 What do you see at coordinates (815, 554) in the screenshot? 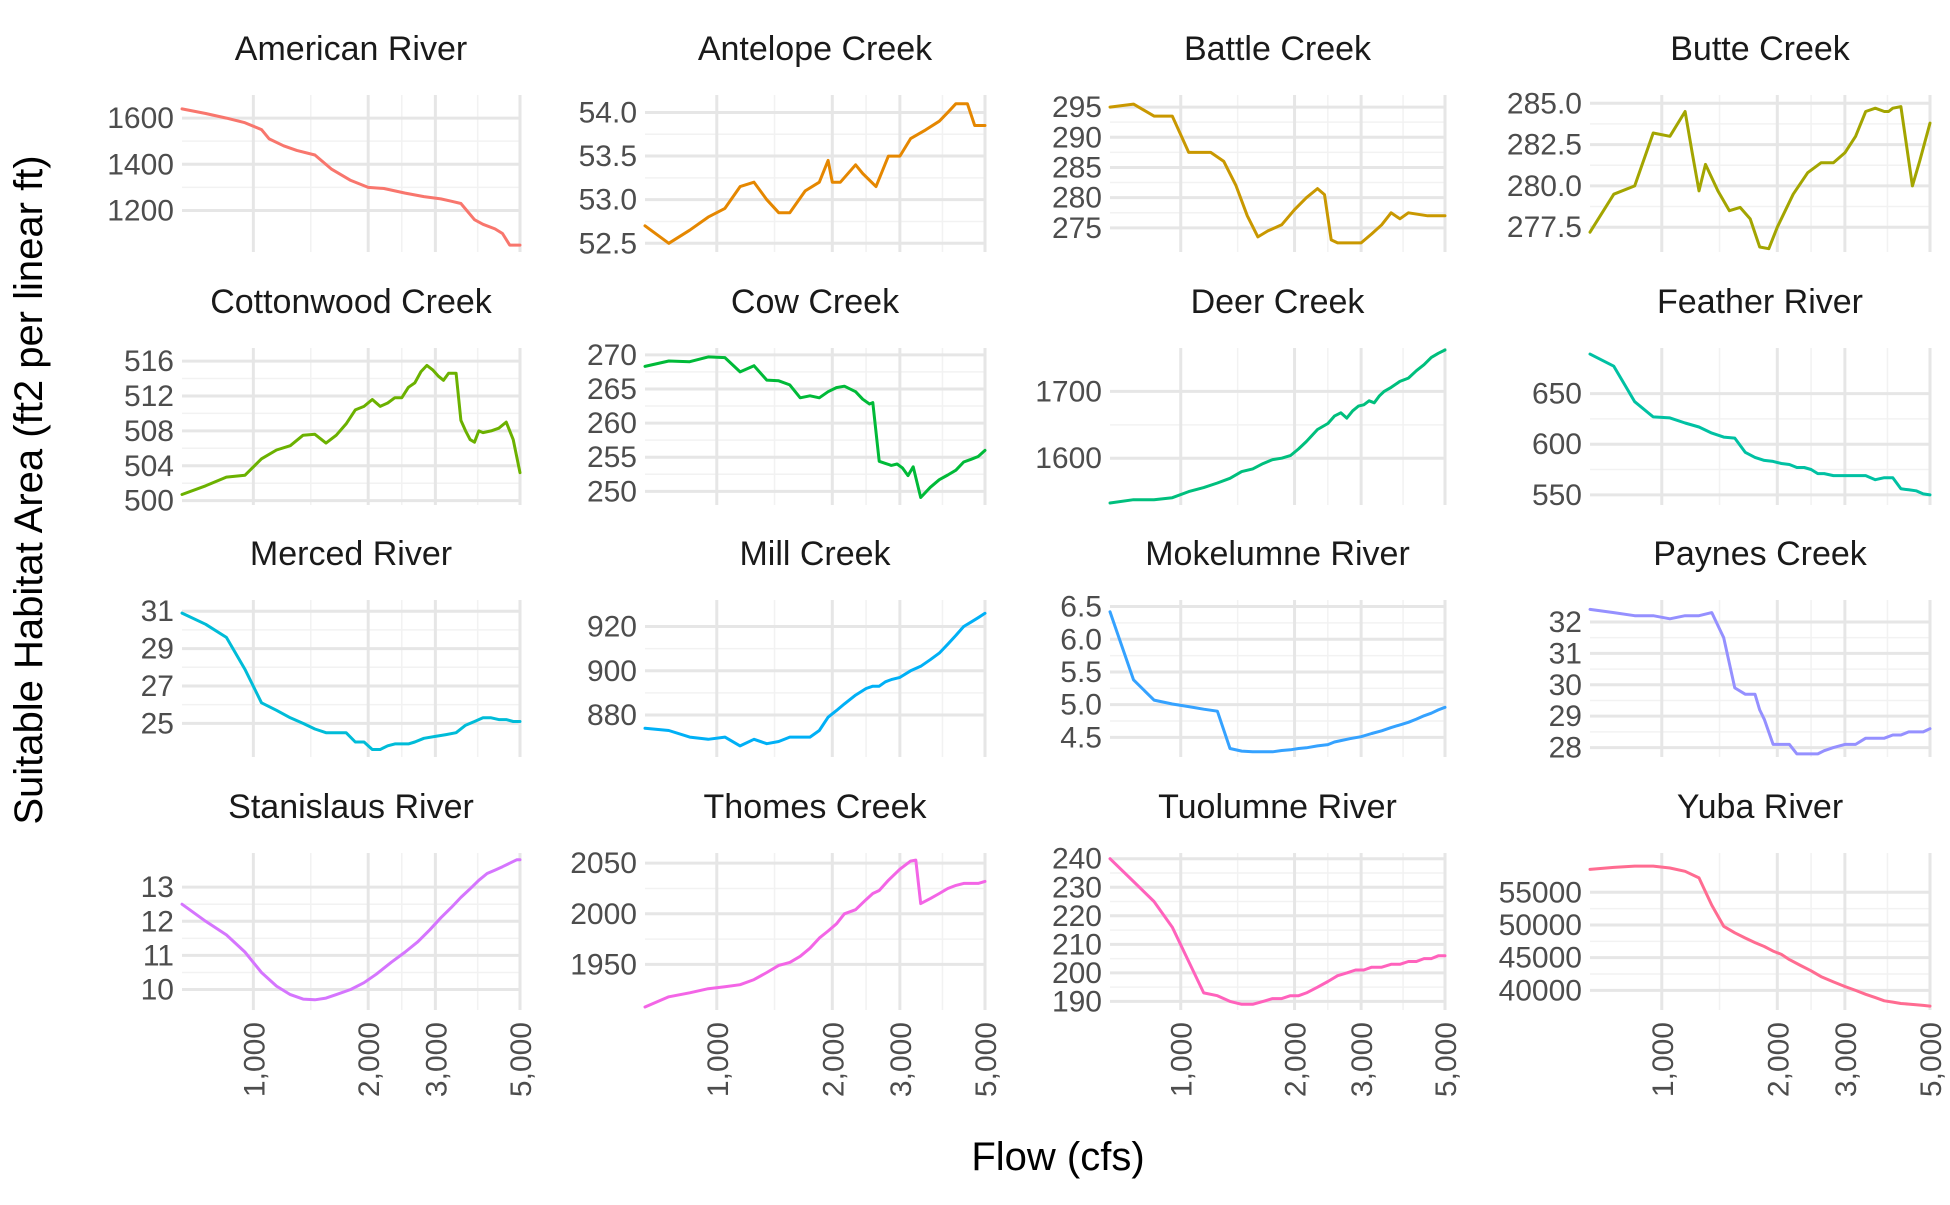
I see `panel-title: Mill Creek` at bounding box center [815, 554].